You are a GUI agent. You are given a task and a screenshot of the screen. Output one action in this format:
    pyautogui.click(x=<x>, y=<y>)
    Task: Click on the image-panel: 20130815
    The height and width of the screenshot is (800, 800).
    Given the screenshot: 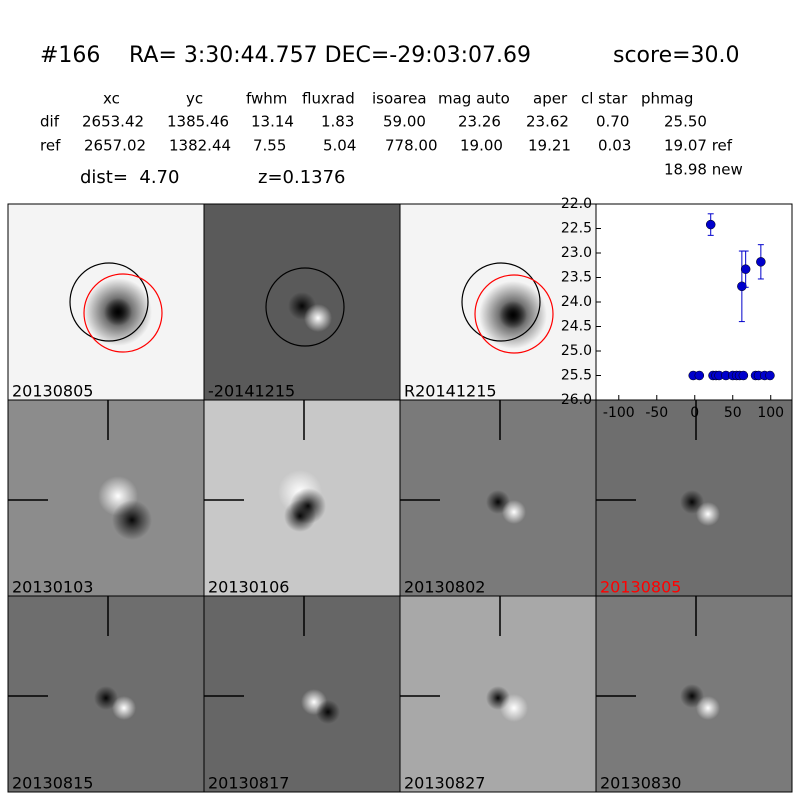 What is the action you would take?
    pyautogui.click(x=106, y=694)
    